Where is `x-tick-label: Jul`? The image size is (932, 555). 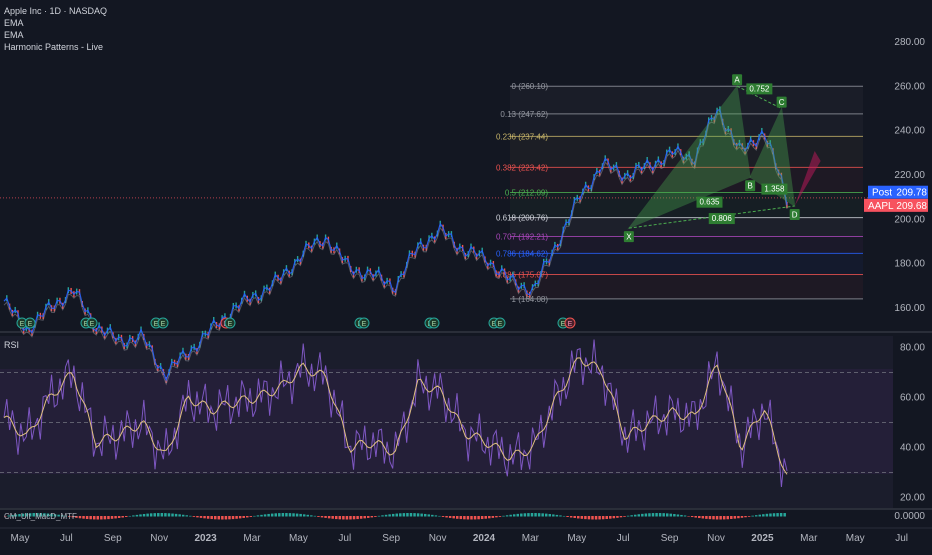
x-tick-label: Jul is located at coordinates (901, 538).